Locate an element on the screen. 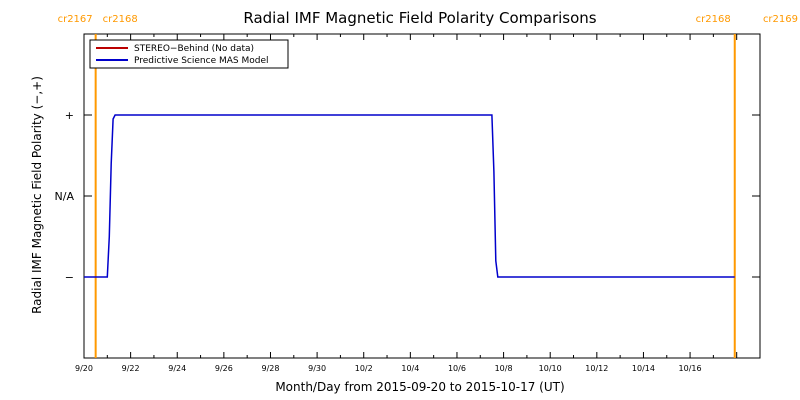  carrington-label-after: cr2169 is located at coordinates (780, 19).